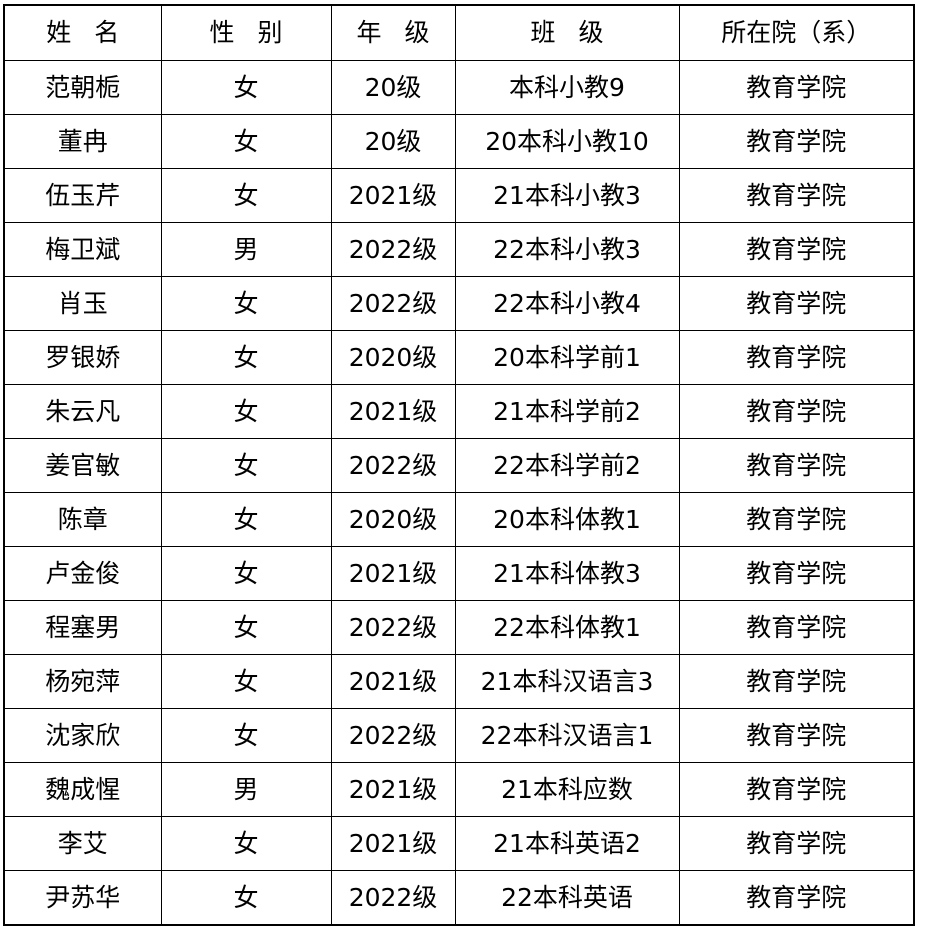 The width and height of the screenshot is (926, 943). Describe the element at coordinates (82, 573) in the screenshot. I see `cell-name: 卢金俊` at that location.